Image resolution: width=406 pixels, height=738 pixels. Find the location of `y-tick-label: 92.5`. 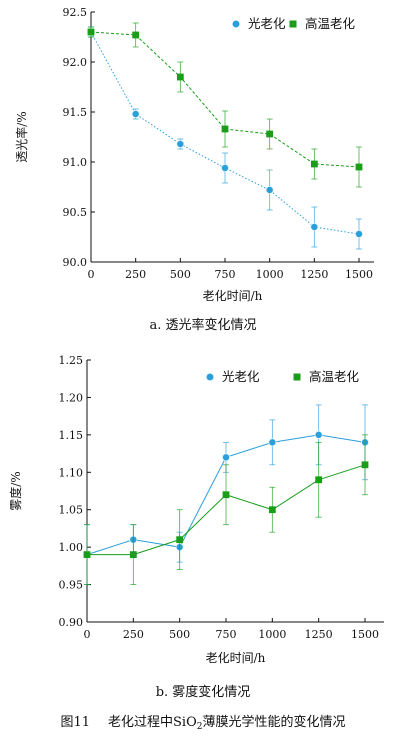

y-tick-label: 92.5 is located at coordinates (75, 12).